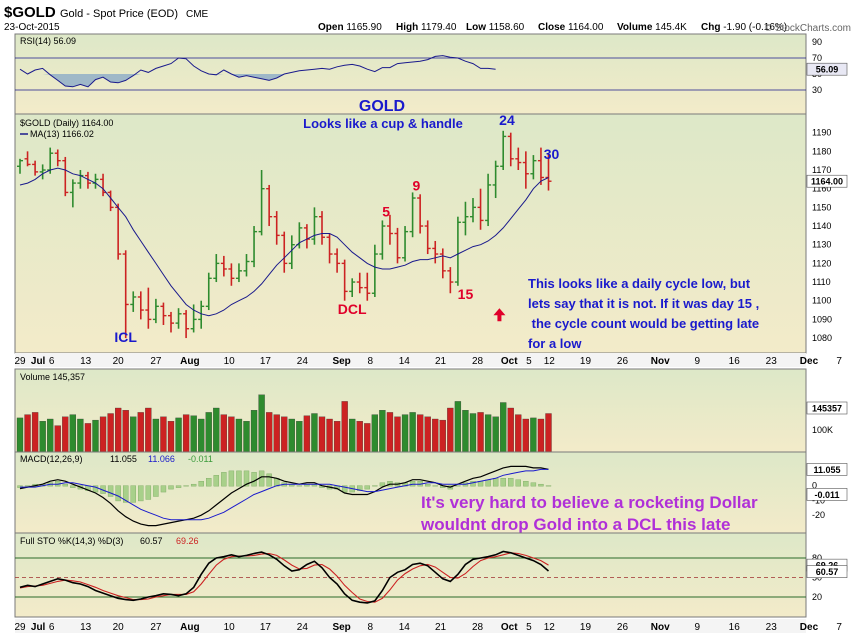 This screenshot has height=639, width=856. I want to click on date-tick-label: 7, so click(839, 361).